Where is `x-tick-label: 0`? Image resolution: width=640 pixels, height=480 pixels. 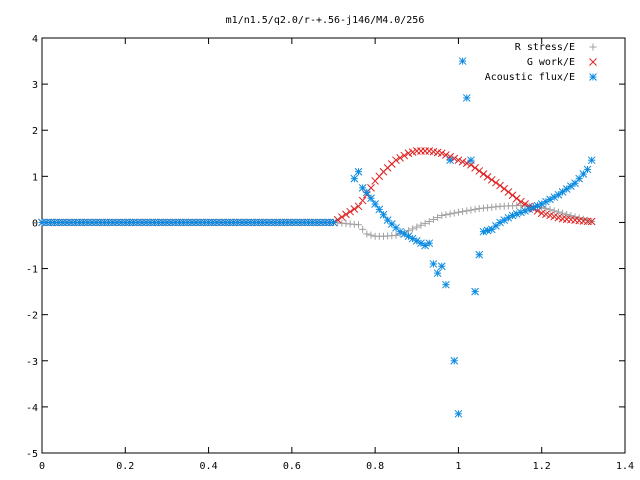 x-tick-label: 0 is located at coordinates (42, 466).